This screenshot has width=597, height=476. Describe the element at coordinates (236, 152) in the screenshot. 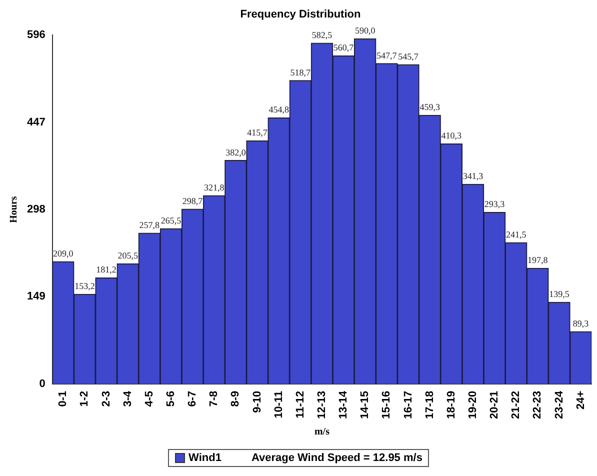

I see `data-label: 382,0` at that location.